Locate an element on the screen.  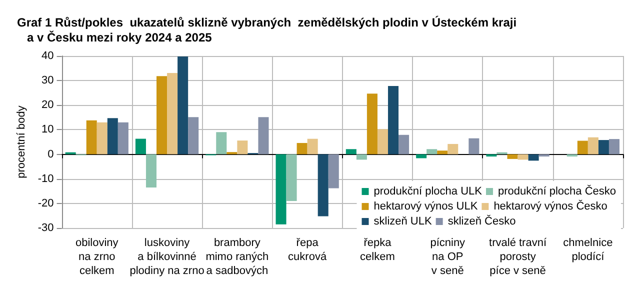
x-tick-label: obiloviny na zrno celkem is located at coordinates (97, 257).